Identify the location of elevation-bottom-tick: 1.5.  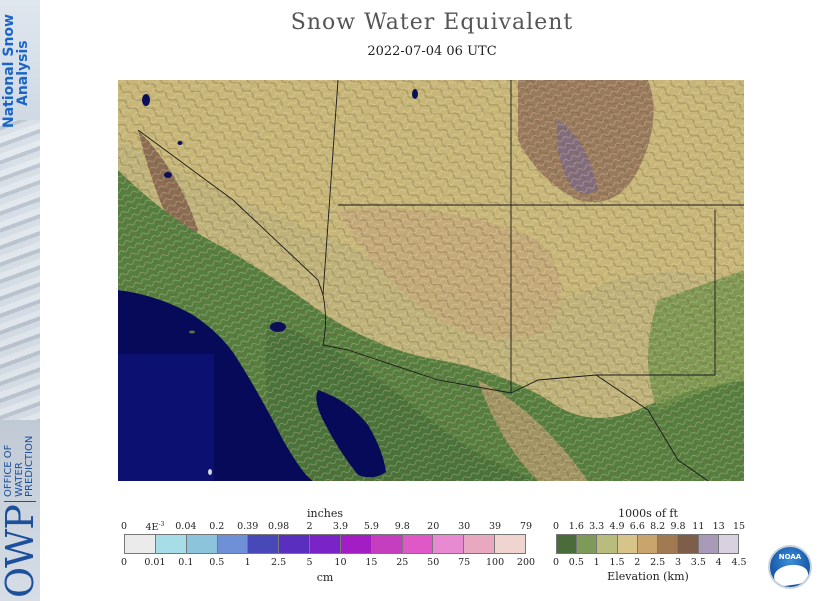
(617, 562).